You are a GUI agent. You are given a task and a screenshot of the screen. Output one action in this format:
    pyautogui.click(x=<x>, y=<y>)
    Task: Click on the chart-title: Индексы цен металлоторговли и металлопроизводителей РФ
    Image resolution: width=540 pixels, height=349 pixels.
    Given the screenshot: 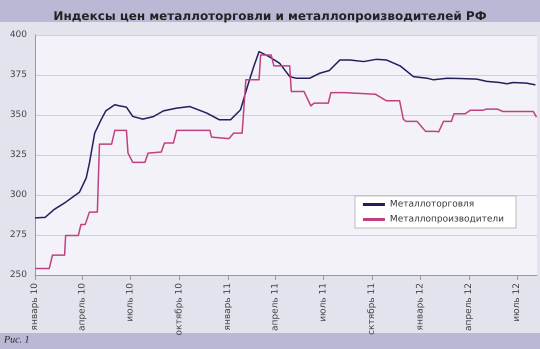 What is the action you would take?
    pyautogui.click(x=270, y=16)
    